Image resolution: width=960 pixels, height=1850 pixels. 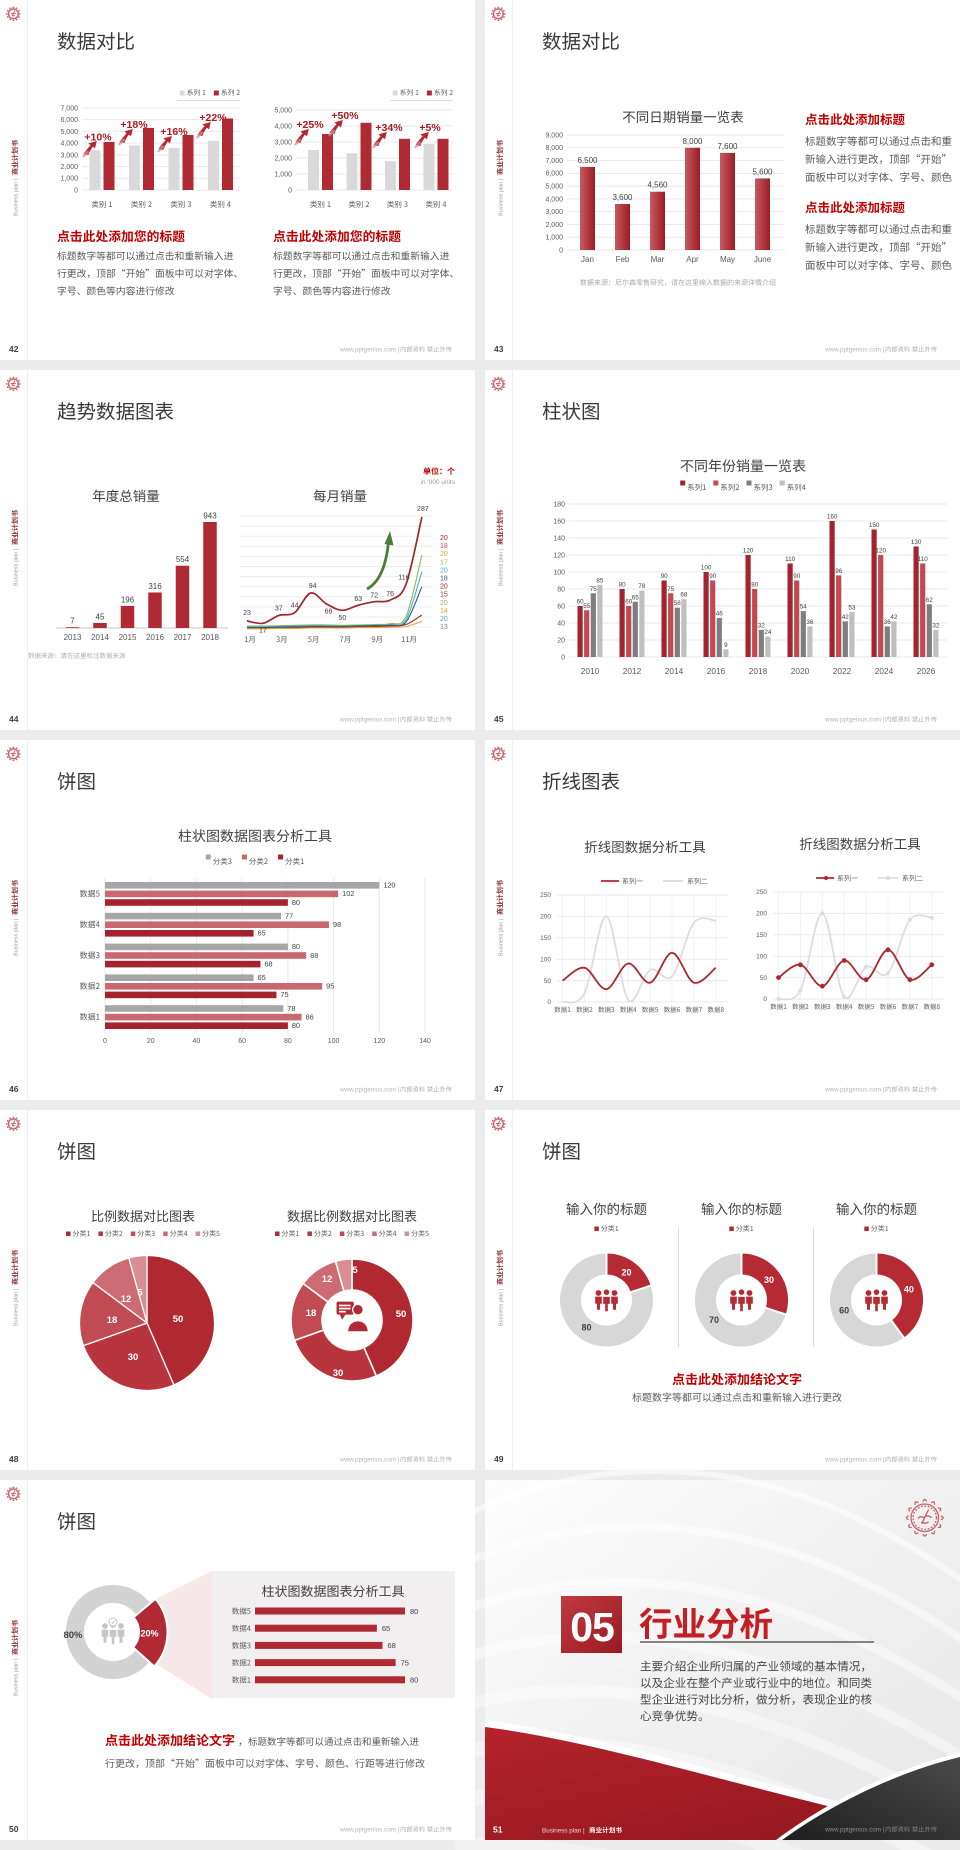 I want to click on svg-text: 2017, so click(x=183, y=637).